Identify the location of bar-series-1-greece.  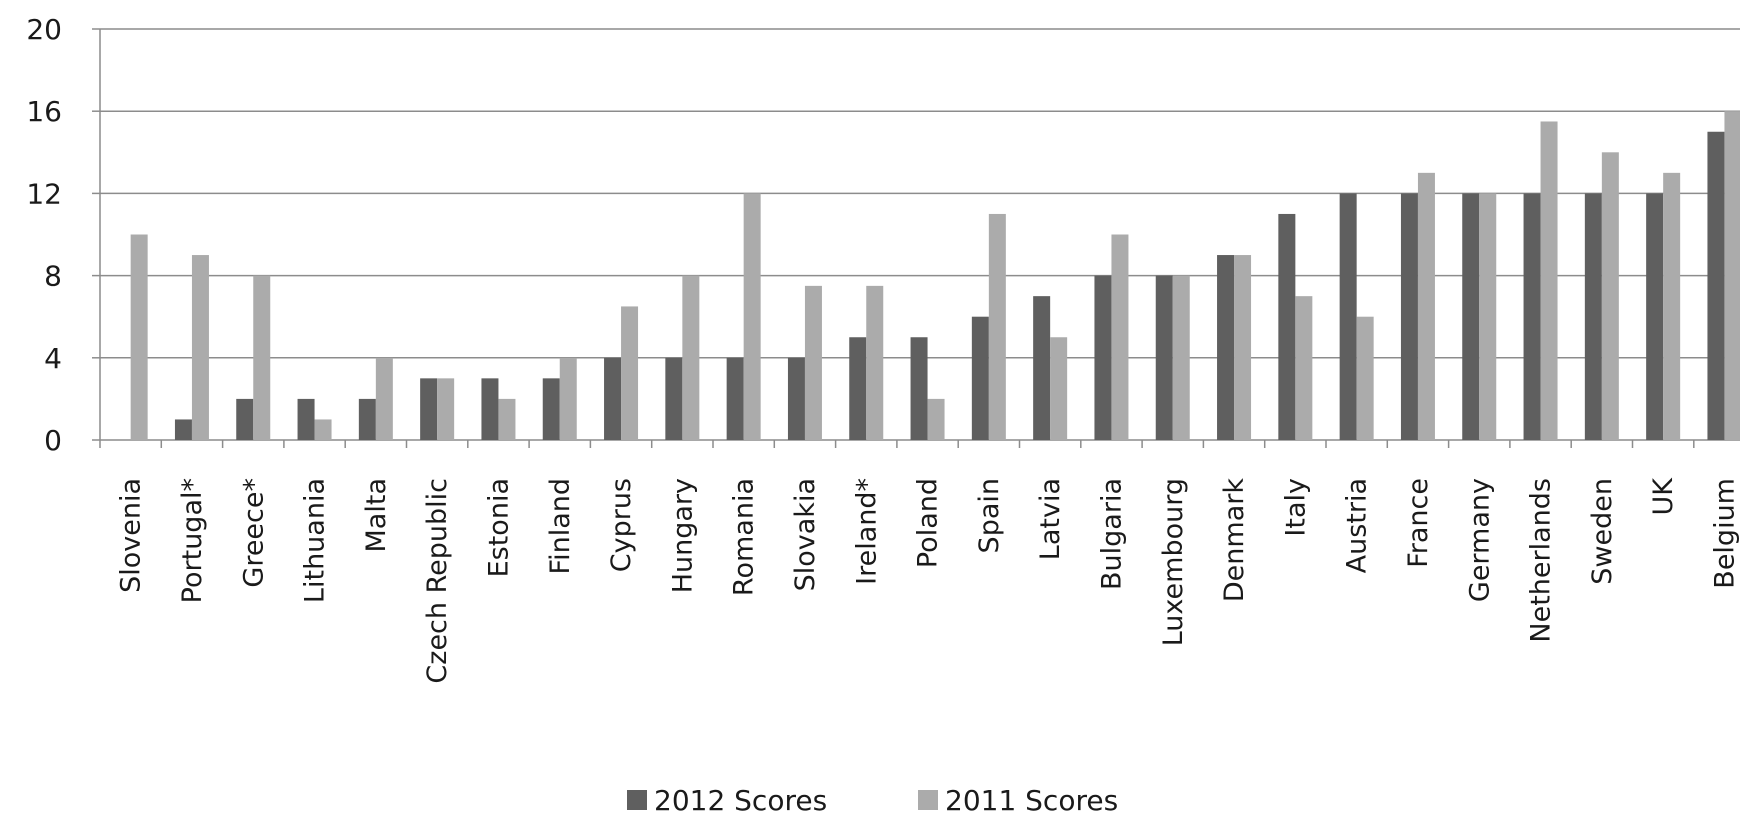
(245, 419).